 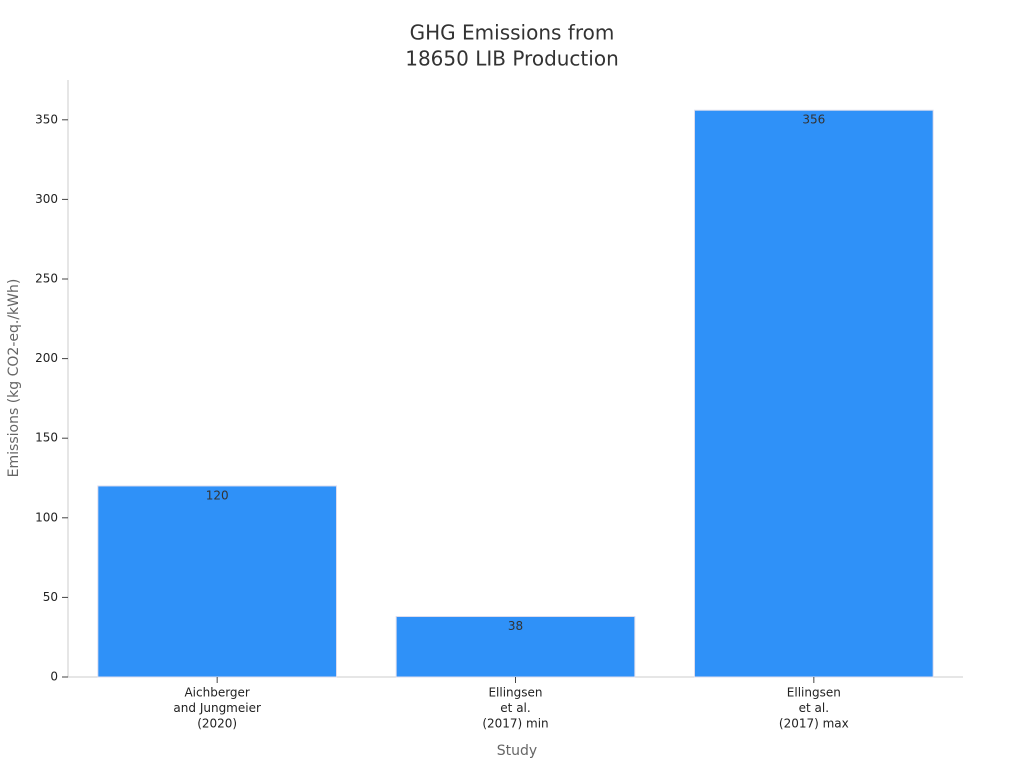 What do you see at coordinates (46, 358) in the screenshot?
I see `y-tick-label: 200` at bounding box center [46, 358].